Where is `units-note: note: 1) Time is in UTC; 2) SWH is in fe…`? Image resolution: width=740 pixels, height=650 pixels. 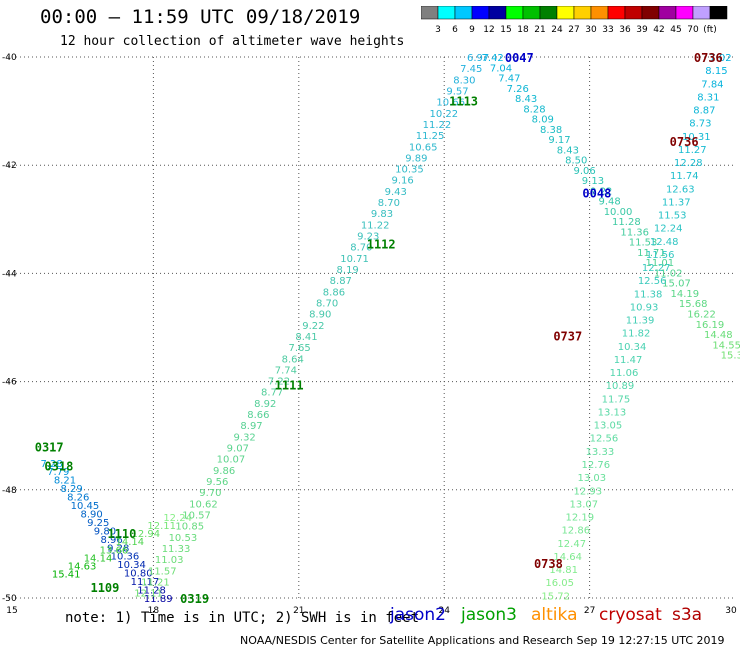
units-note: note: 1) Time is in UTC; 2) SWH is in fe… is located at coordinates (242, 618).